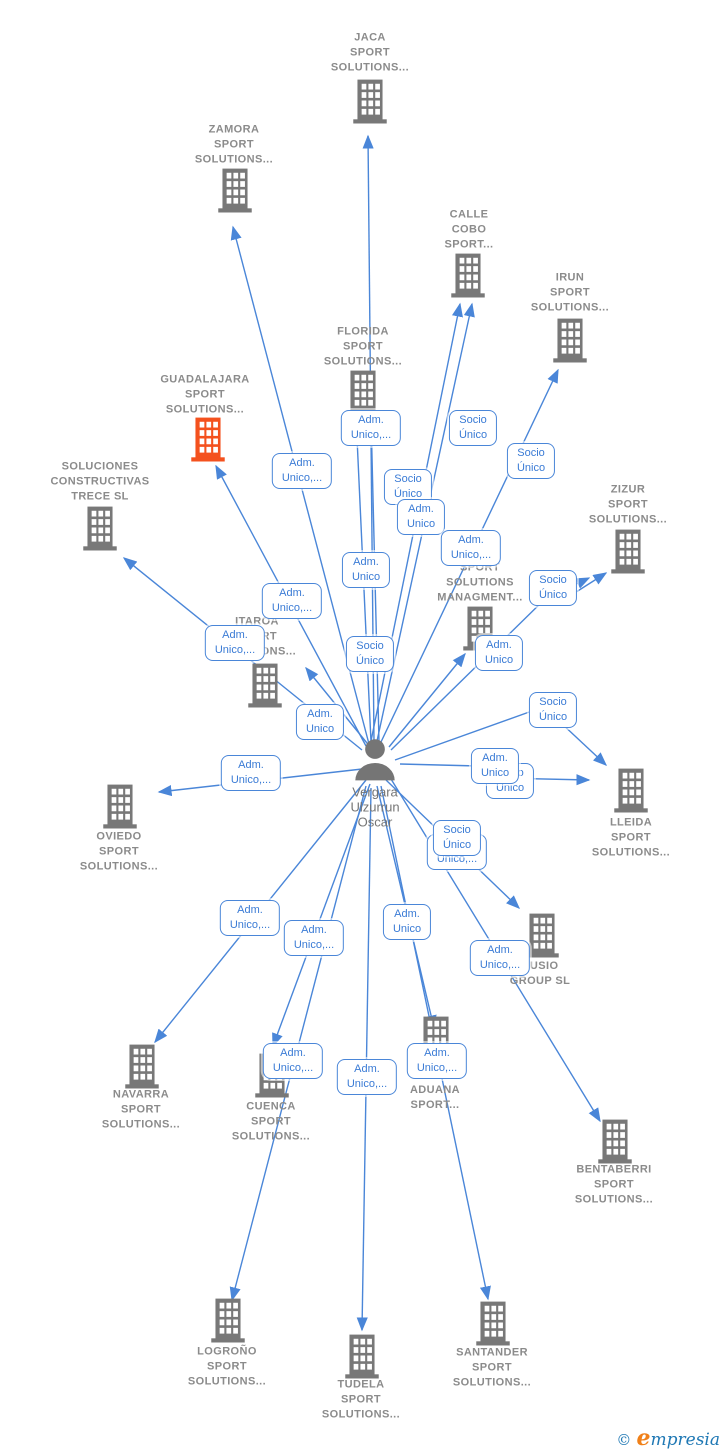  I want to click on company-node-logrono, so click(228, 1322).